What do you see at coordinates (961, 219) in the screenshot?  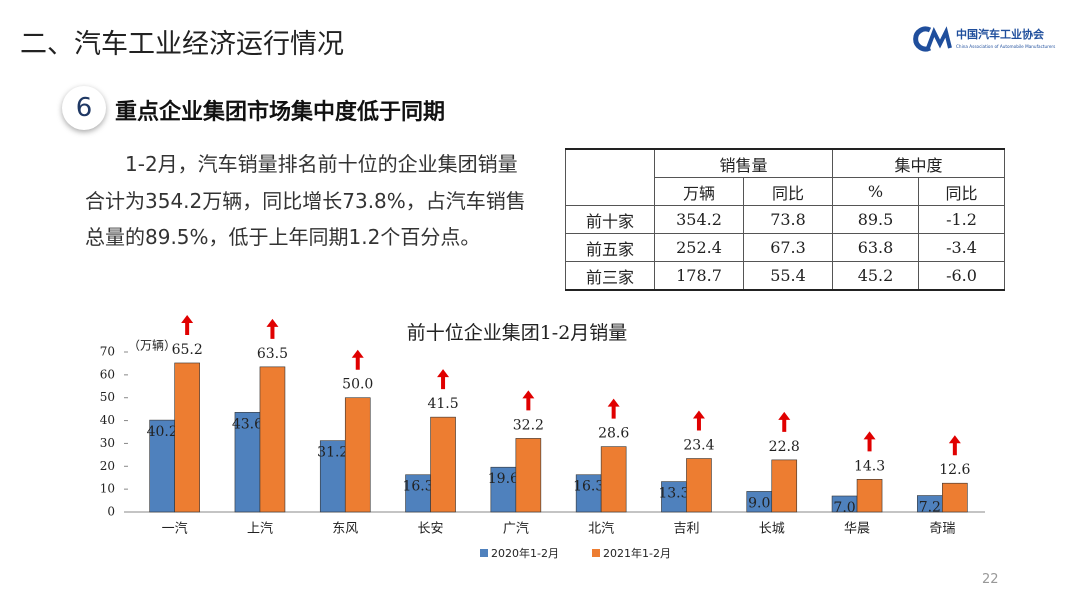 I see `table-cell: -1.2` at bounding box center [961, 219].